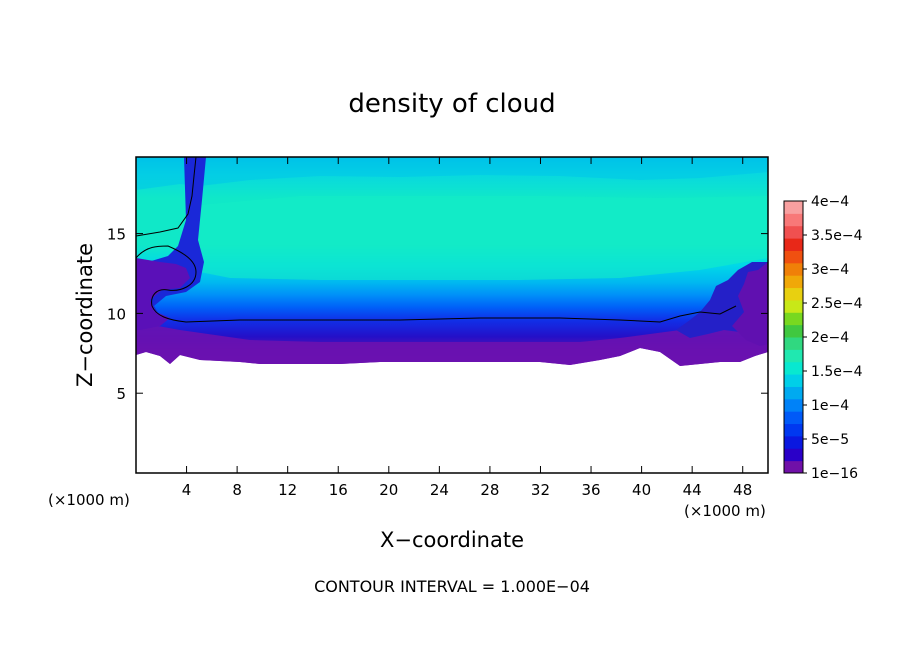 The height and width of the screenshot is (654, 904). I want to click on cloud-base-purple, so click(452, 343).